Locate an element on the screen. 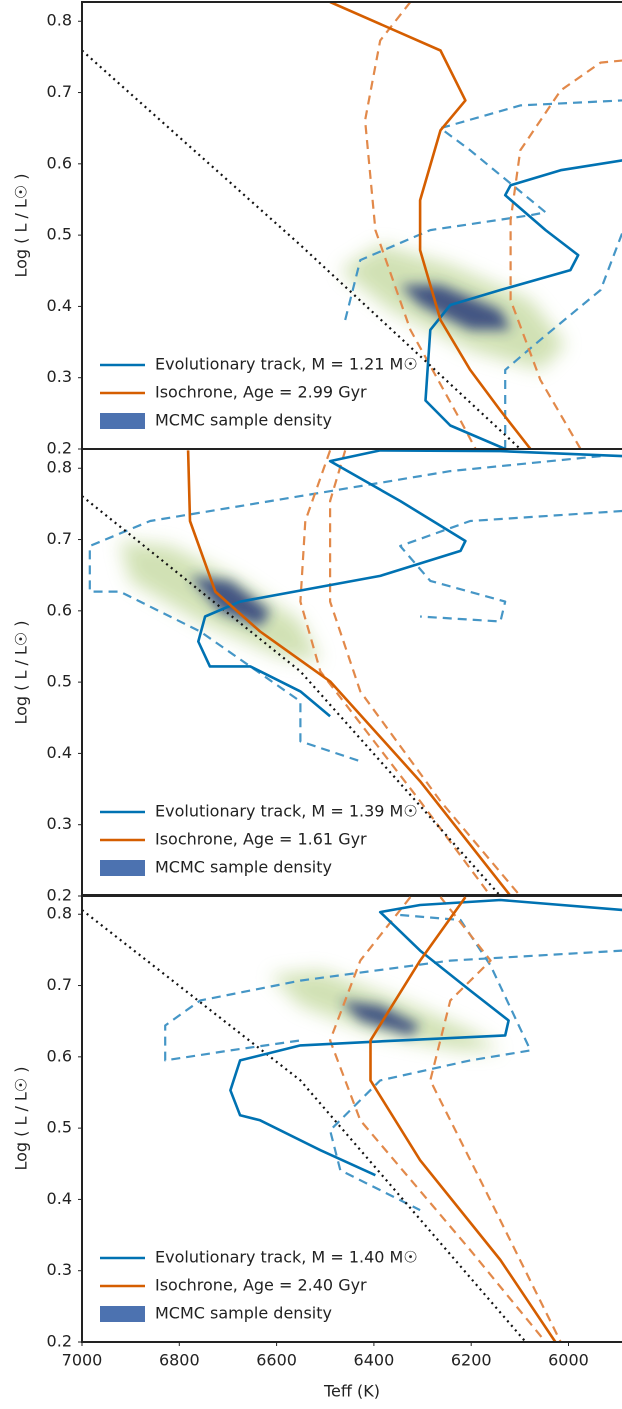 Image resolution: width=622 pixels, height=1409 pixels. x-tick-label: 6000 is located at coordinates (568, 1360).